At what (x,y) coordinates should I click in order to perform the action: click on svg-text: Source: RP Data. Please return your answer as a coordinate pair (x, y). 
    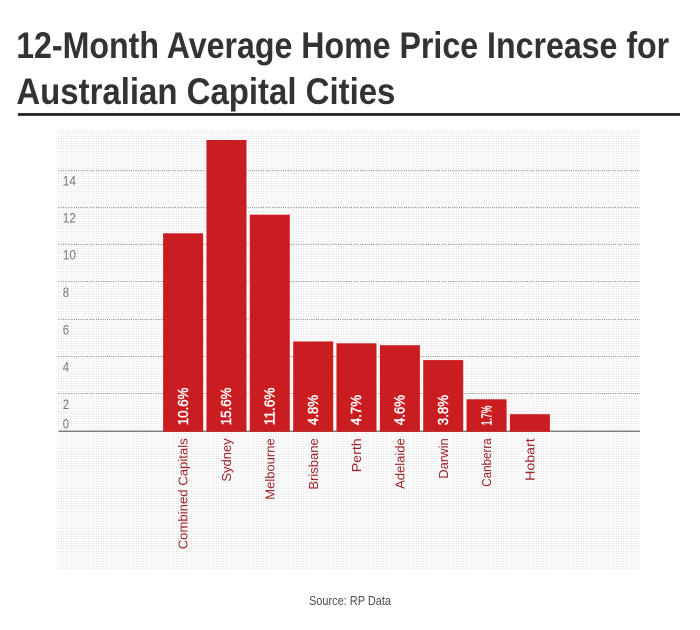
    Looking at the image, I should click on (350, 600).